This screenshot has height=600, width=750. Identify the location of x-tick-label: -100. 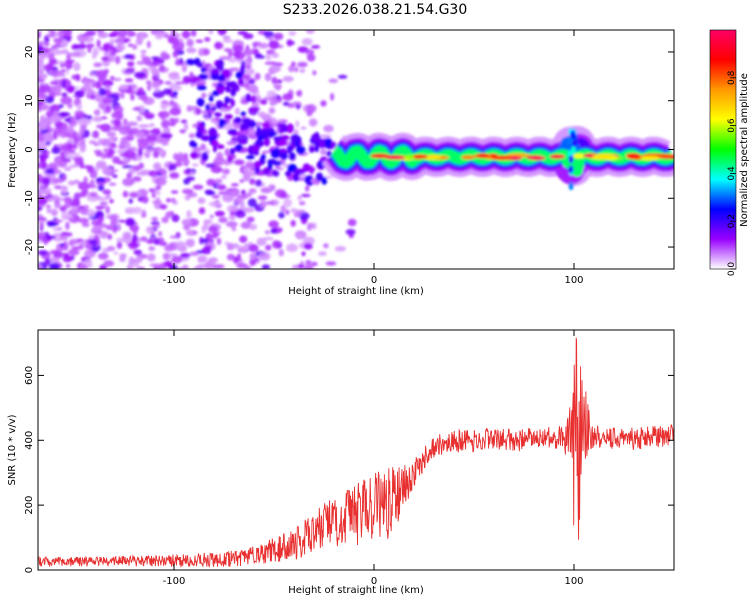
(174, 581).